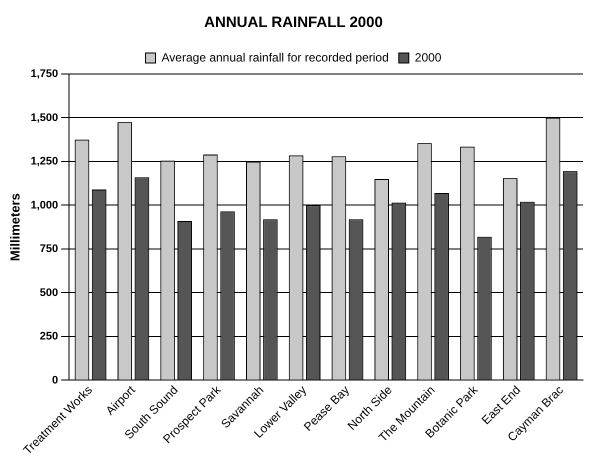  Describe the element at coordinates (49, 336) in the screenshot. I see `y-tick-label: 250` at that location.